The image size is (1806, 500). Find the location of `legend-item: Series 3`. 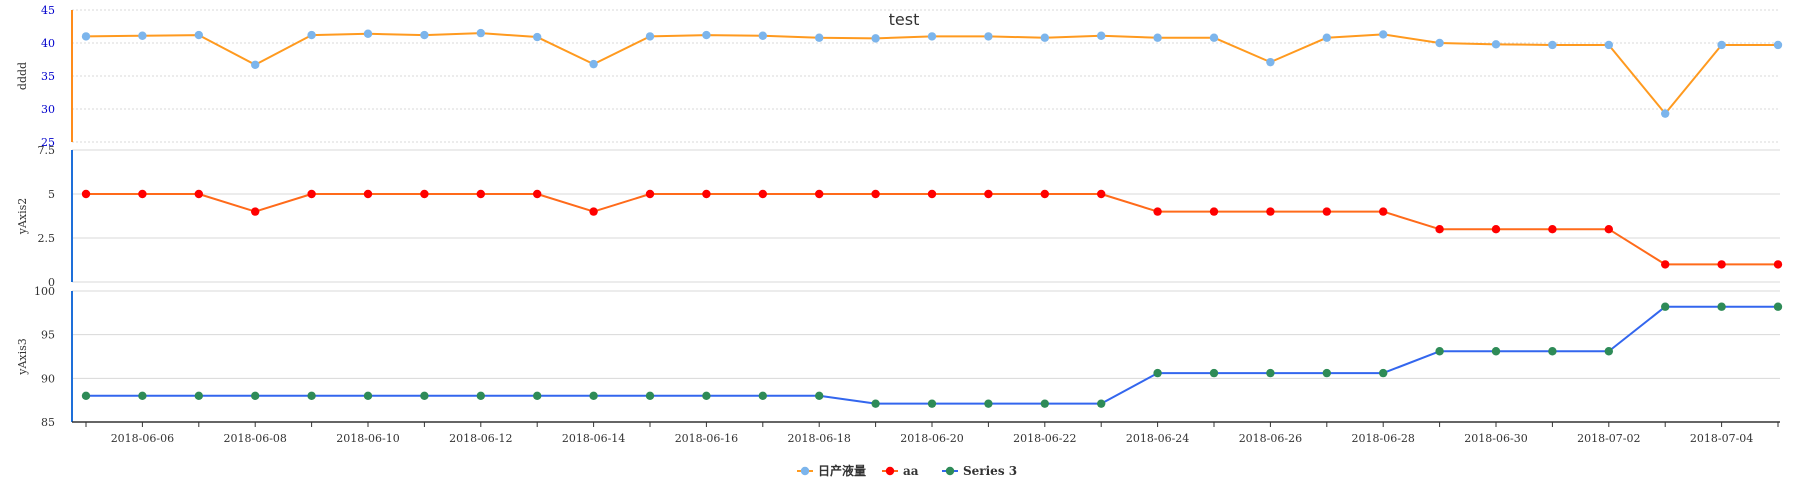

legend-item: Series 3 is located at coordinates (979, 471).